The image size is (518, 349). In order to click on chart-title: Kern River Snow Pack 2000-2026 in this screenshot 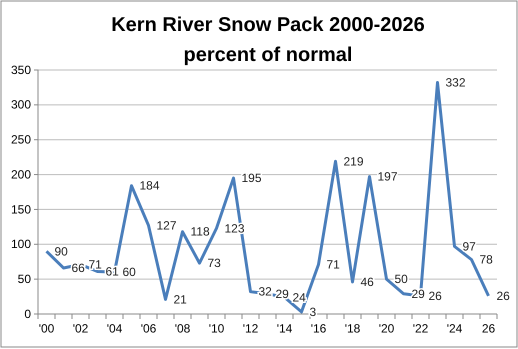, I will do `click(268, 25)`.